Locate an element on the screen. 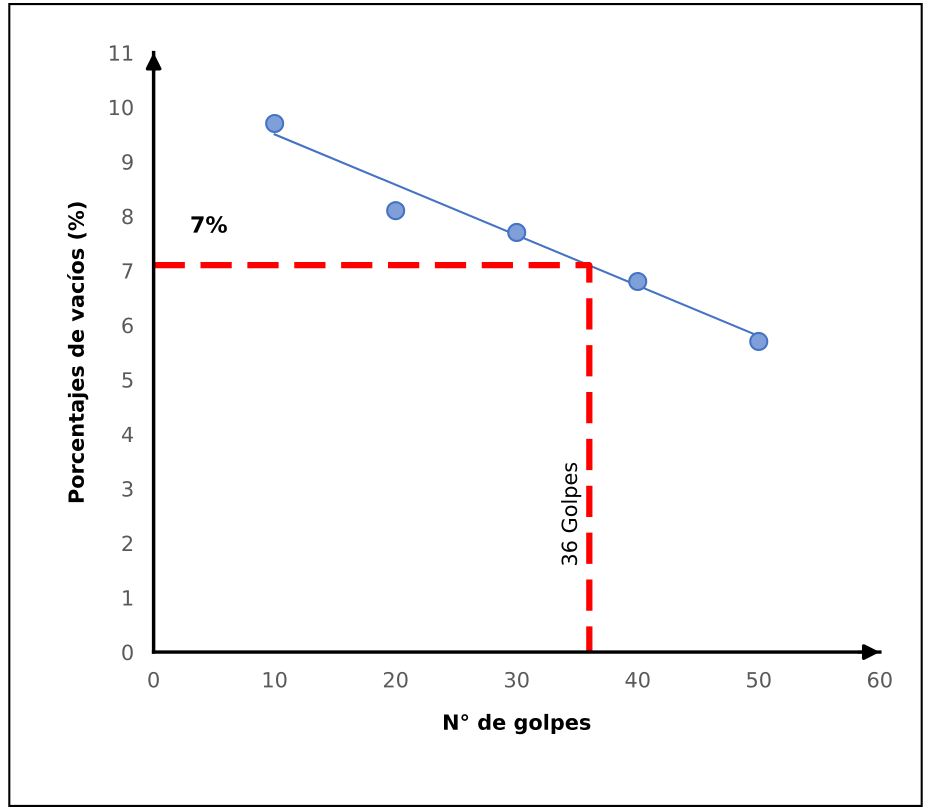  y-tick-label: 0 is located at coordinates (127, 652).